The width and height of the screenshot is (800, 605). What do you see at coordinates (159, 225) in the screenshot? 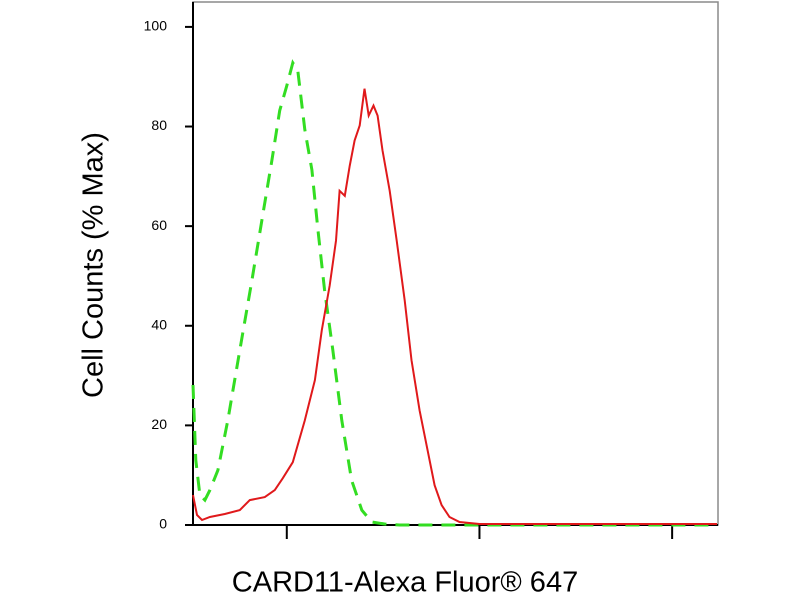
I see `y-tick-label: 60` at bounding box center [159, 225].